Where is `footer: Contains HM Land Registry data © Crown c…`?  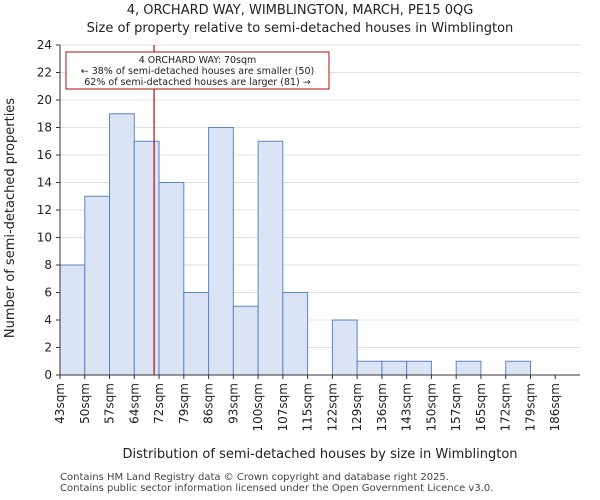 footer: Contains HM Land Registry data © Crown c… is located at coordinates (276, 483).